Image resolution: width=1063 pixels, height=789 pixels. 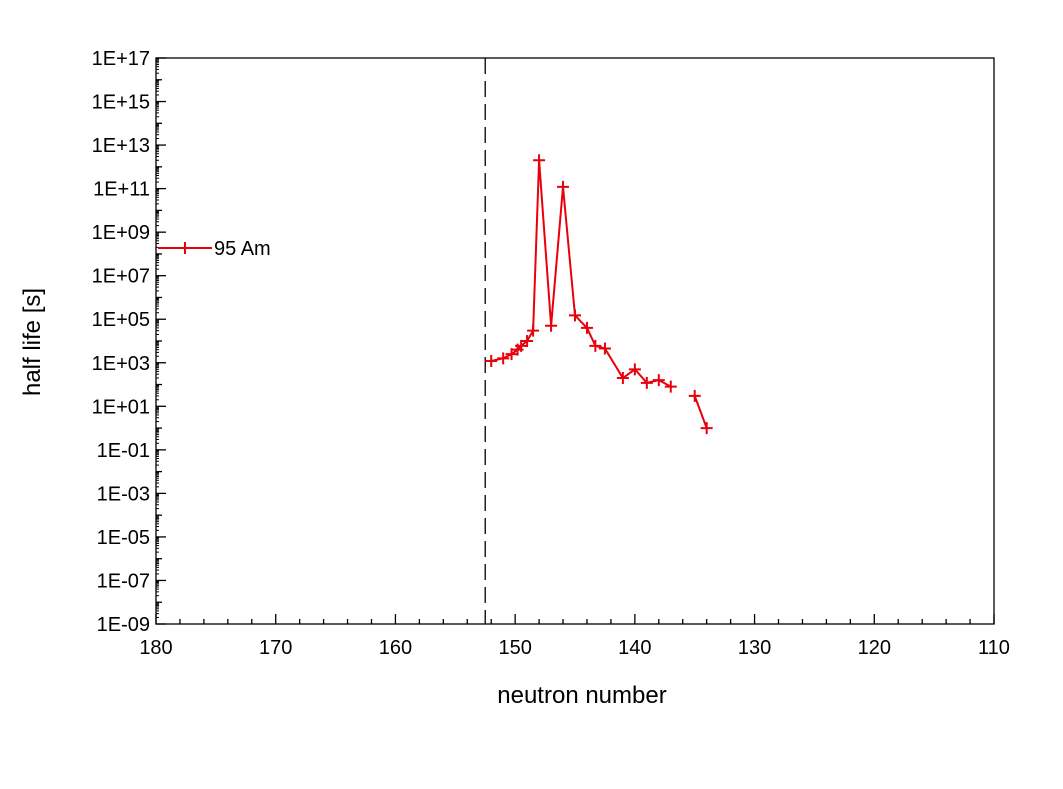 I want to click on x-tick-label: 180, so click(x=155, y=648).